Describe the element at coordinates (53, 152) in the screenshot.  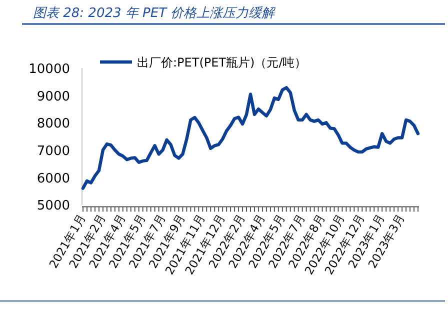
I see `y-tick-label: 7000` at that location.